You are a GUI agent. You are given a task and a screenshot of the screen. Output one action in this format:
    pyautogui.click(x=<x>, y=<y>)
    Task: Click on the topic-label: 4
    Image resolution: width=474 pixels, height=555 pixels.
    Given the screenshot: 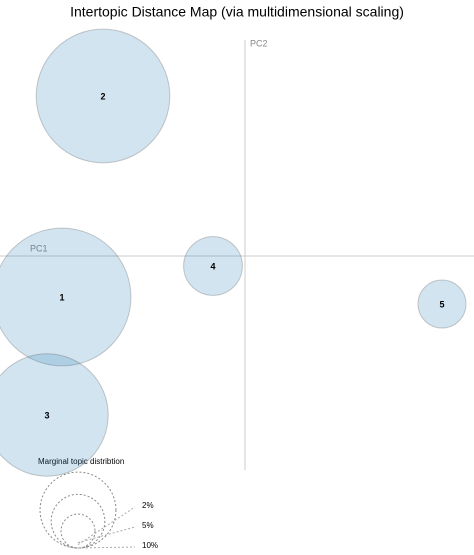 What is the action you would take?
    pyautogui.click(x=212, y=266)
    